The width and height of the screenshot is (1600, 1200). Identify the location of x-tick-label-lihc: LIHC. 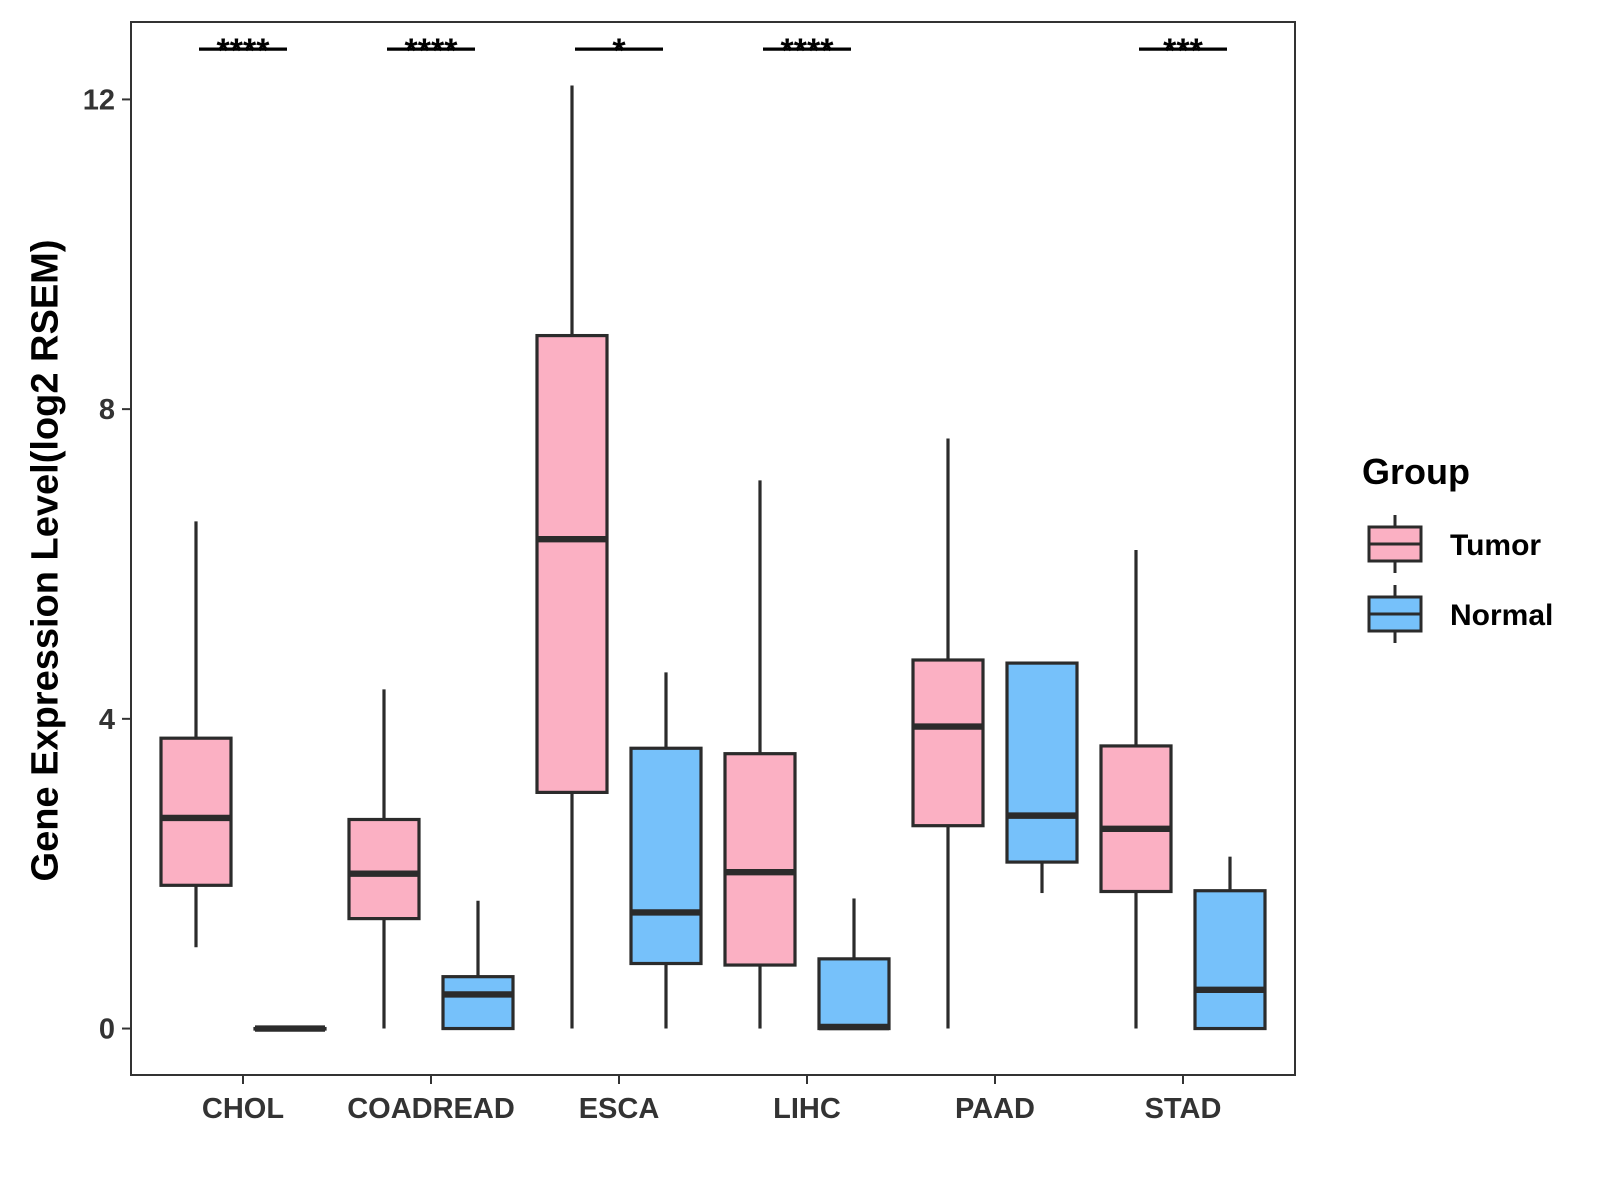
(807, 1109).